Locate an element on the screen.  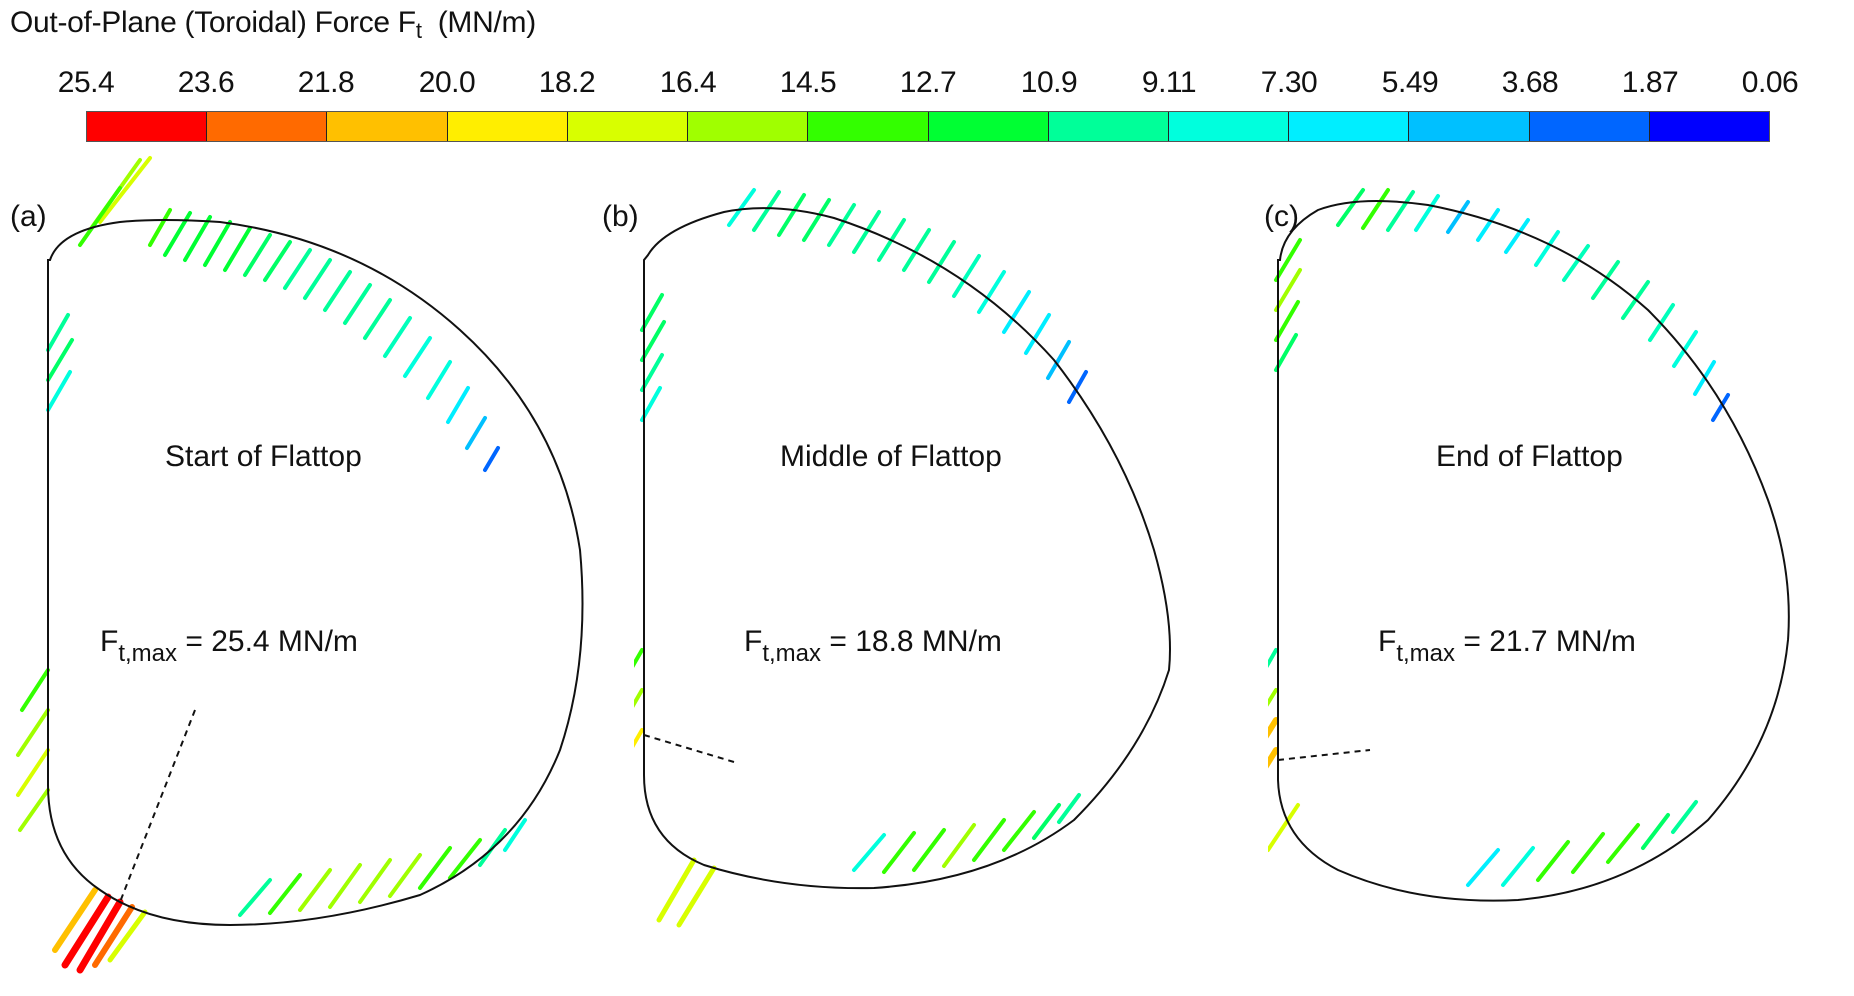
title-main: Out-of-Plane (Toroidal) Force F is located at coordinates (213, 22).